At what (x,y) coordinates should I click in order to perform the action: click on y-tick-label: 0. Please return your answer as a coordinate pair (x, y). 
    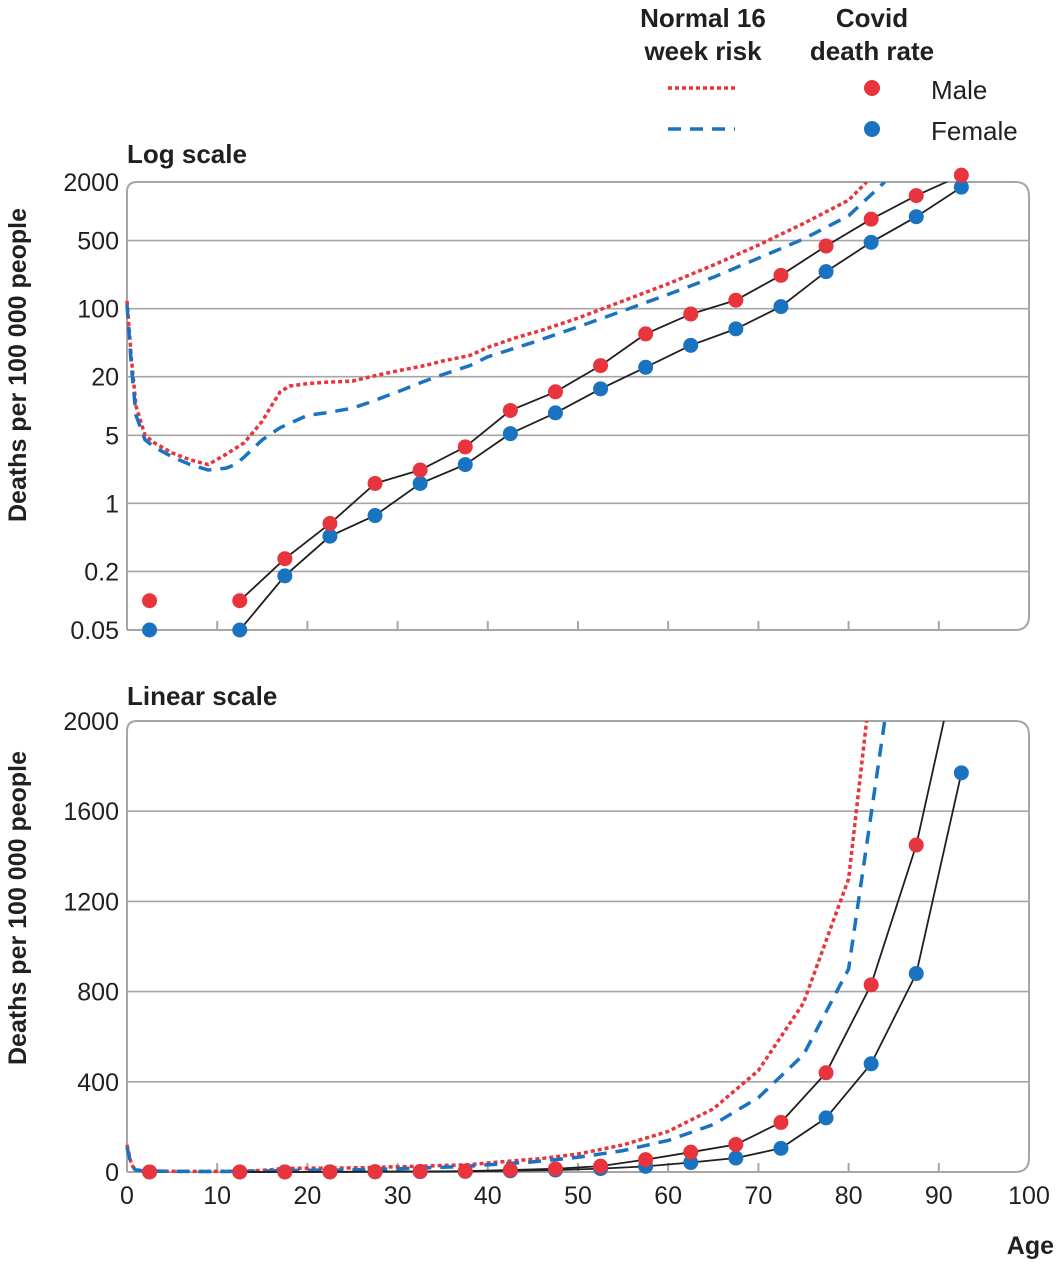
    Looking at the image, I should click on (112, 1173).